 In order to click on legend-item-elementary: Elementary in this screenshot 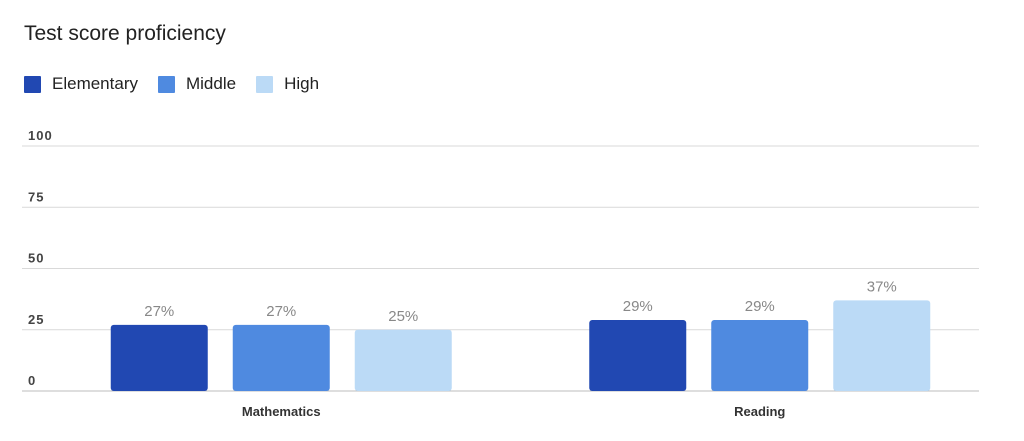, I will do `click(81, 84)`.